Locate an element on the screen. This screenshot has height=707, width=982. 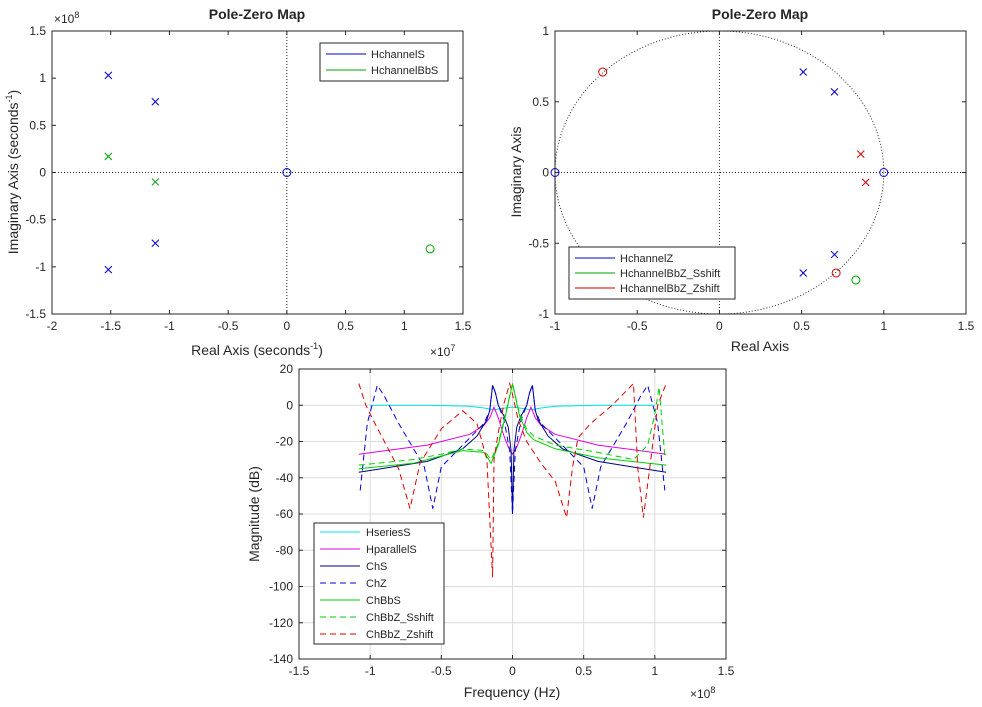
y-tick-label: -80 is located at coordinates (285, 550).